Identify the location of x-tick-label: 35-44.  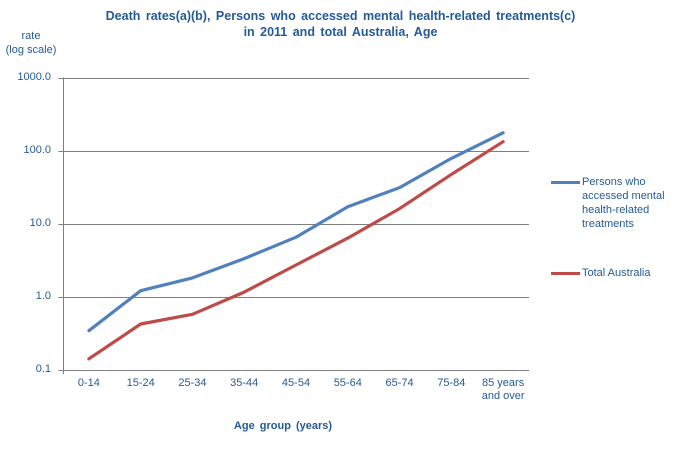
(244, 383).